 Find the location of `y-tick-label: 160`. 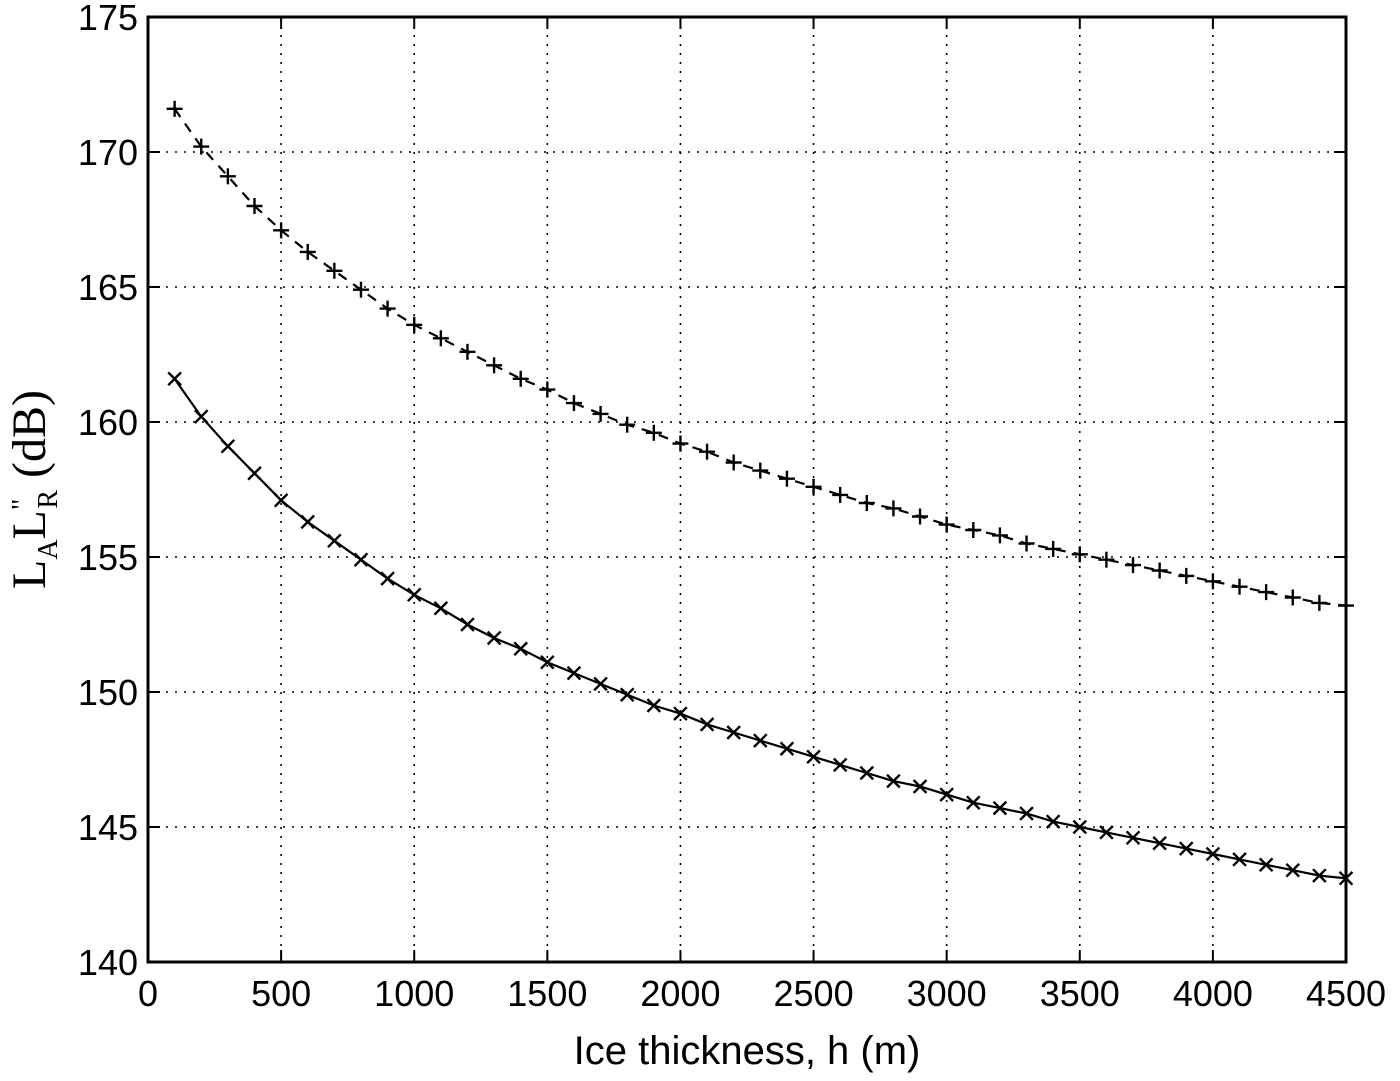

y-tick-label: 160 is located at coordinates (108, 422).